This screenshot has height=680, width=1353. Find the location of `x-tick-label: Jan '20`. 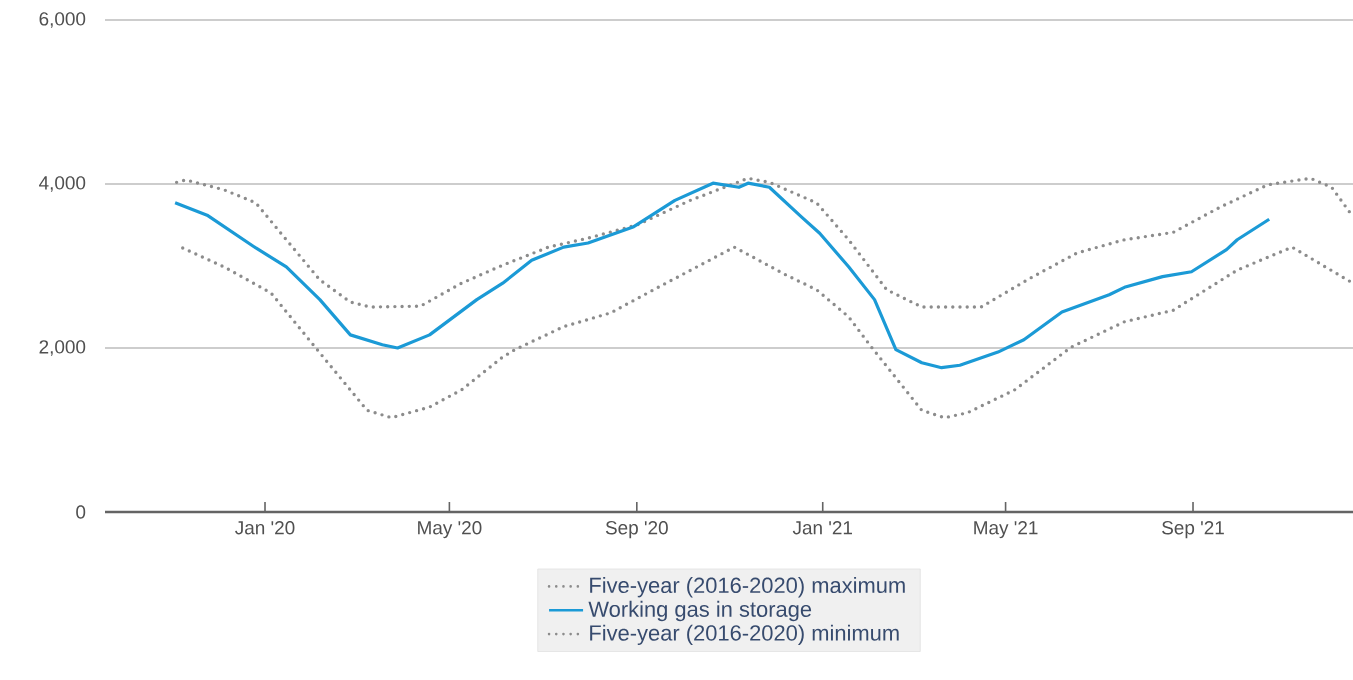

x-tick-label: Jan '20 is located at coordinates (265, 528).